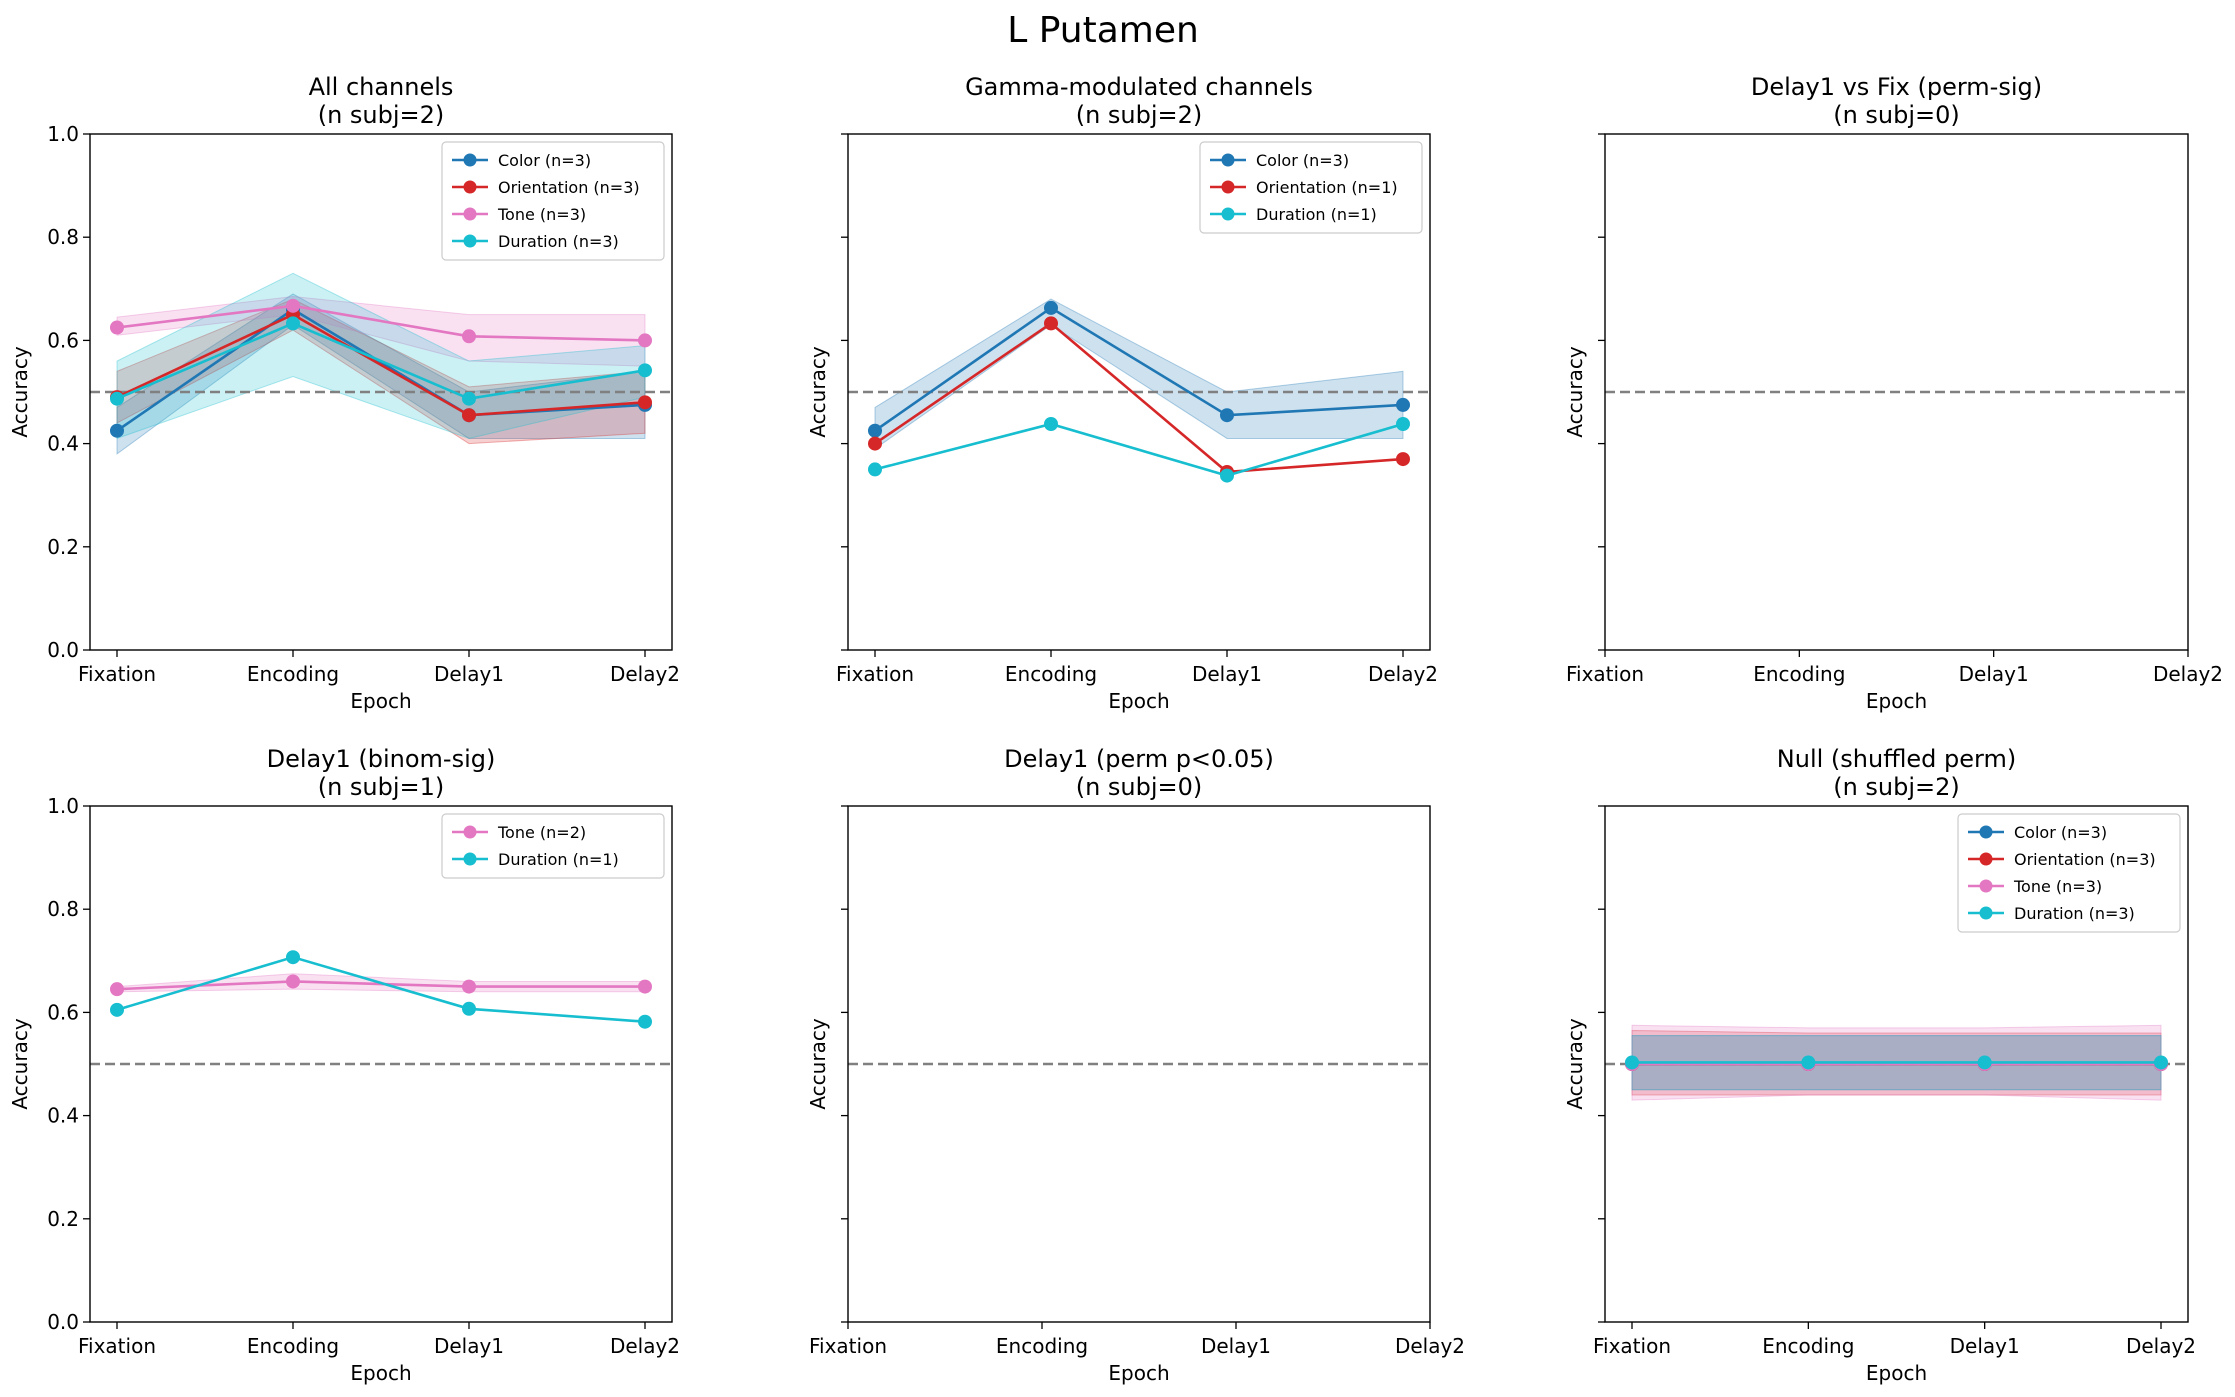 This screenshot has width=2235, height=1397. What do you see at coordinates (1986, 886) in the screenshot?
I see `legend-marker-tone` at bounding box center [1986, 886].